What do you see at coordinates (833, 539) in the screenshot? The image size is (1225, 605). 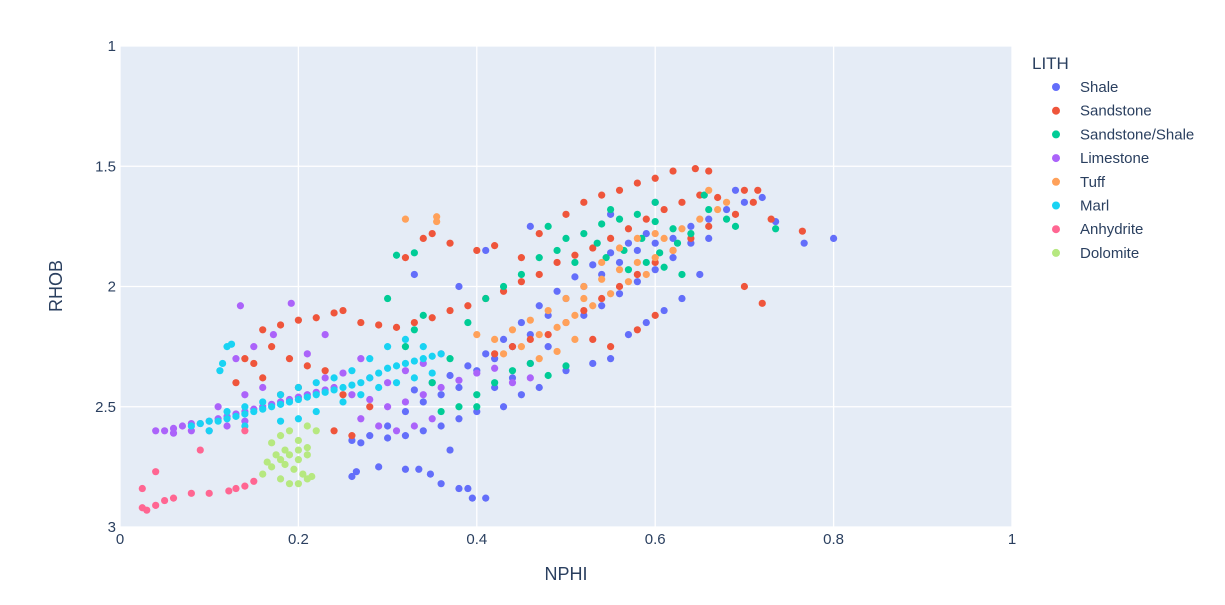 I see `x-tick-label: 0.8` at bounding box center [833, 539].